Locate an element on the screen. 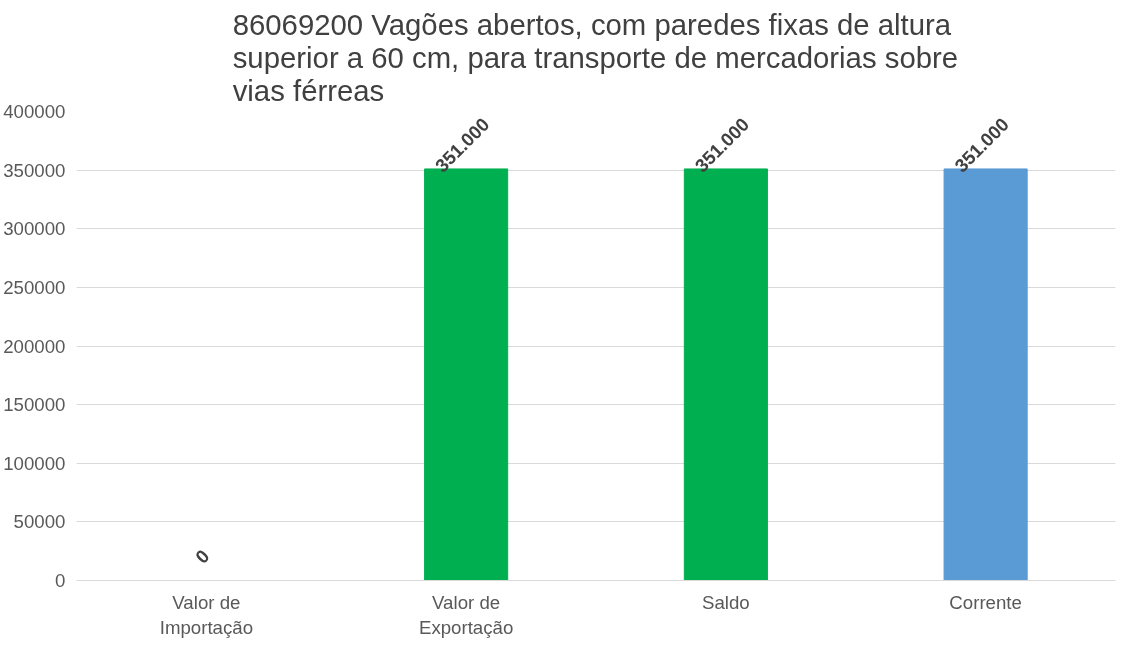 The height and width of the screenshot is (651, 1135). y-tick-label: 400000 is located at coordinates (34, 111).